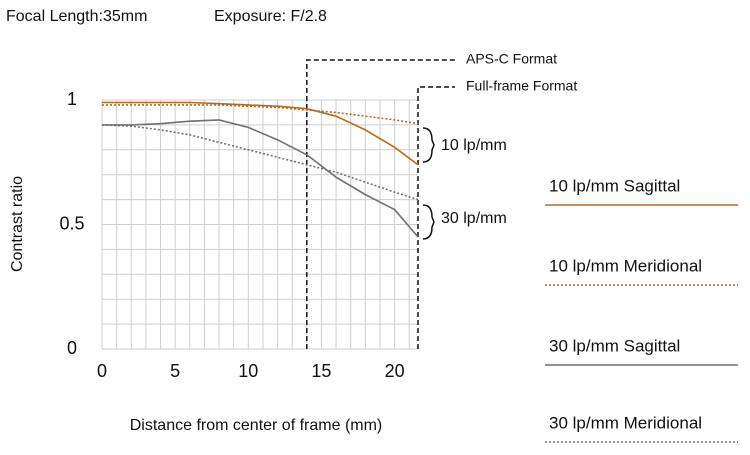  What do you see at coordinates (256, 425) in the screenshot?
I see `x-axis-label: Distance from center of frame (mm)` at bounding box center [256, 425].